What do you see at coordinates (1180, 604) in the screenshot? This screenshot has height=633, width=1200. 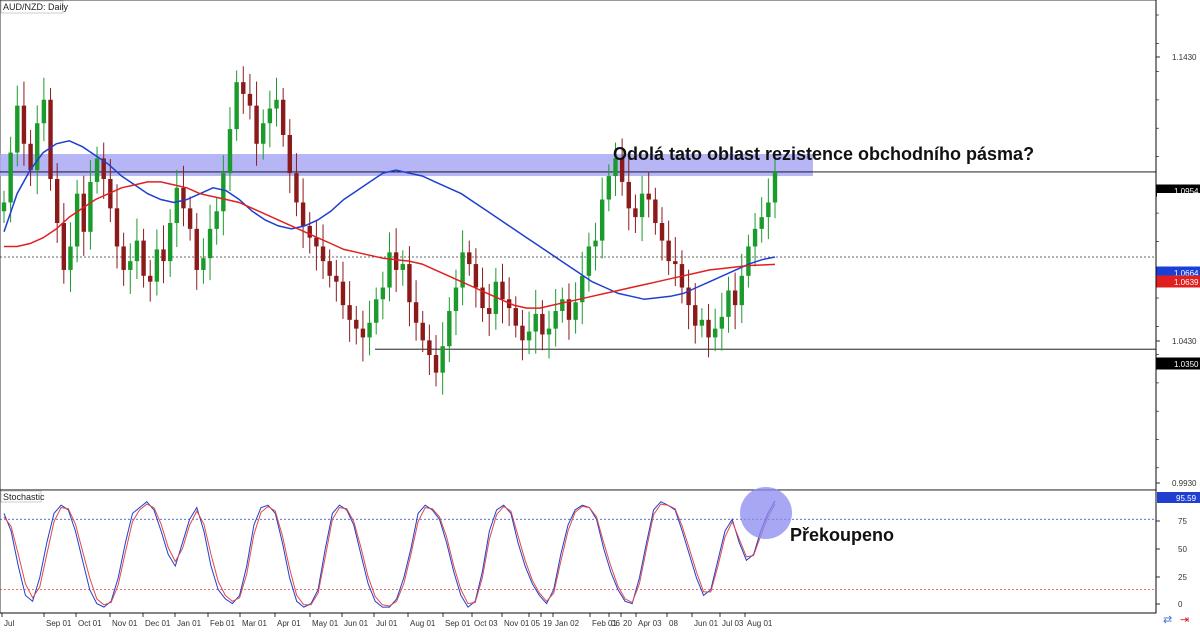 I see `stoch-tick-label: 0` at bounding box center [1180, 604].